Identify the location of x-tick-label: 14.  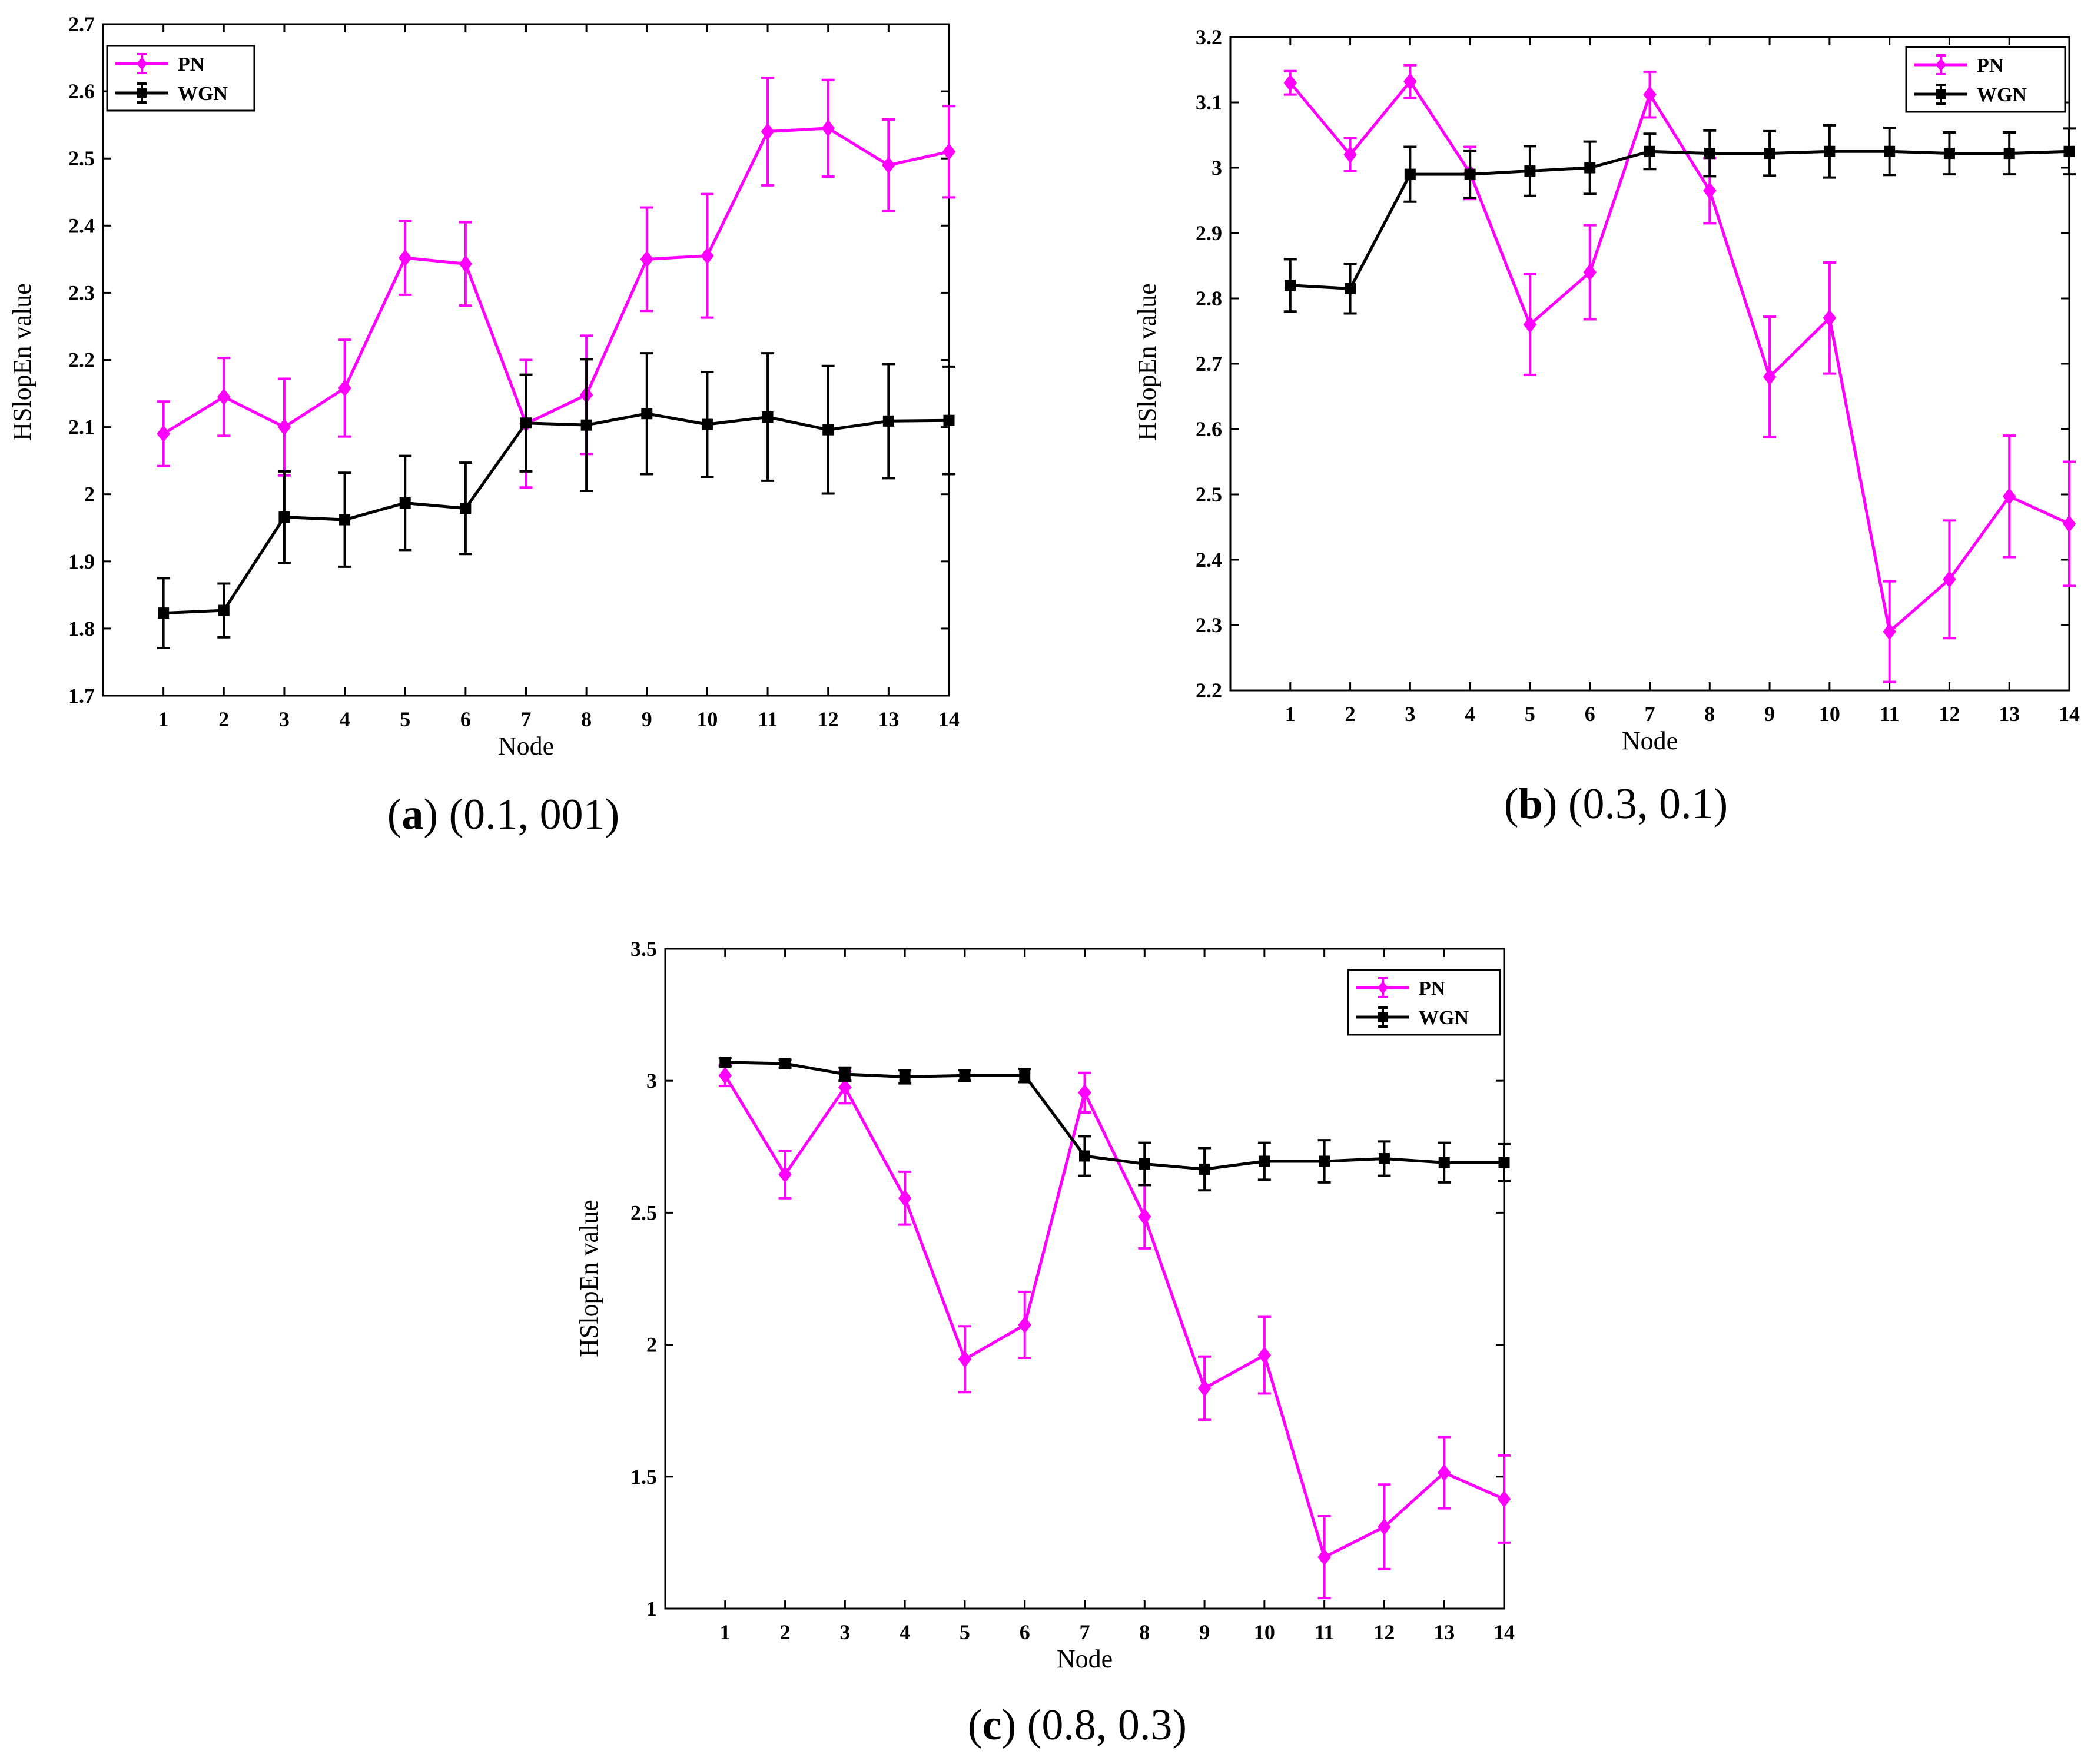
(949, 719).